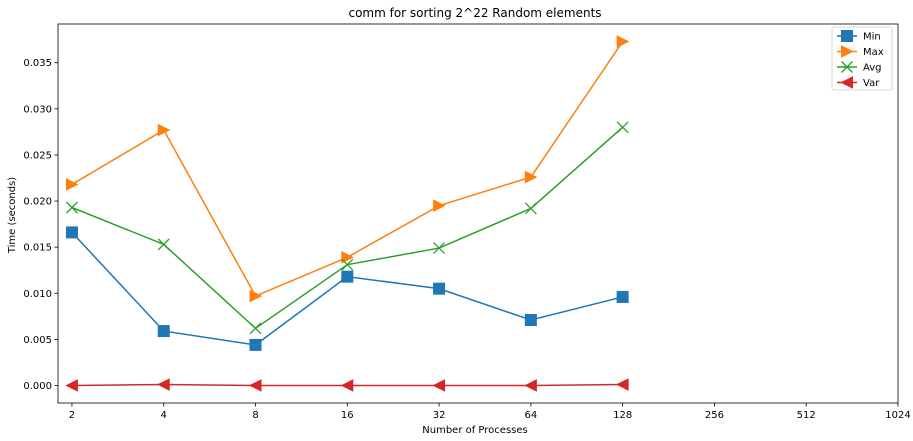  I want to click on legend-box, so click(862, 58).